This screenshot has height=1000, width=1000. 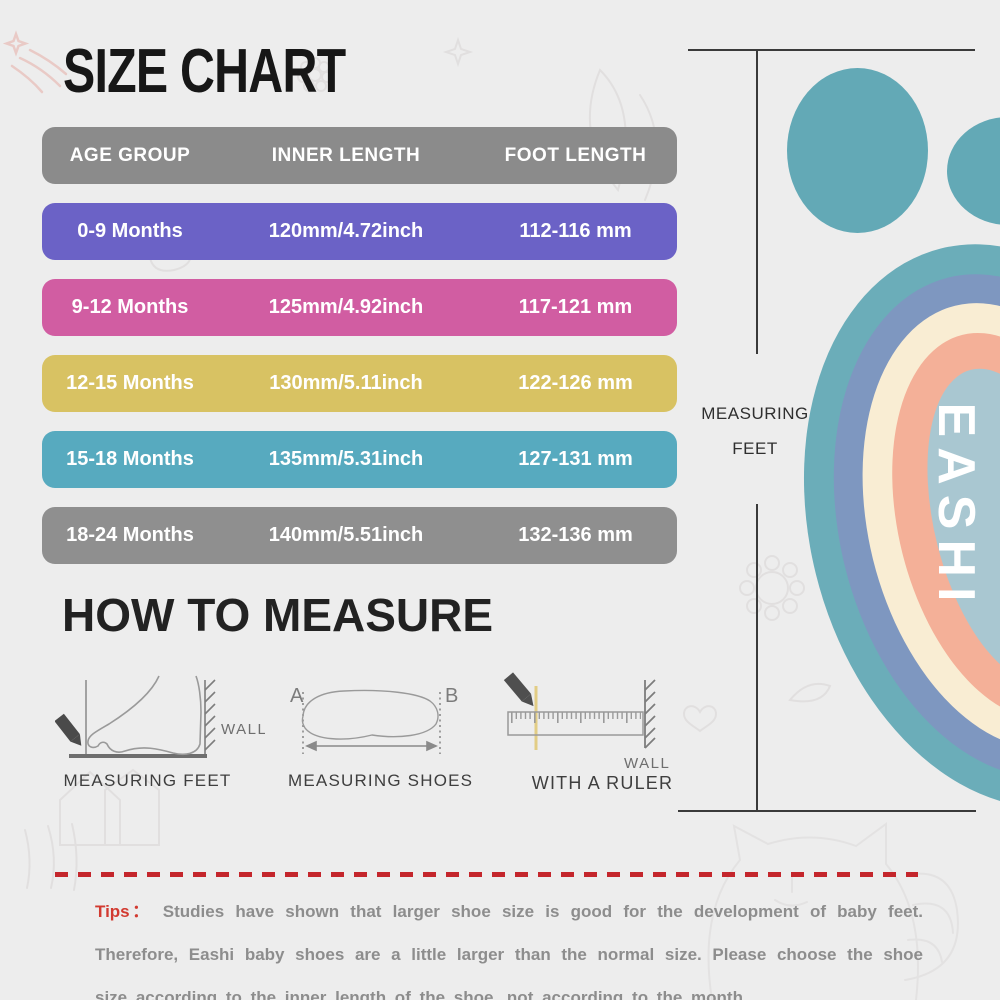 I want to click on panel-vertical-rule-lower, so click(x=757, y=657).